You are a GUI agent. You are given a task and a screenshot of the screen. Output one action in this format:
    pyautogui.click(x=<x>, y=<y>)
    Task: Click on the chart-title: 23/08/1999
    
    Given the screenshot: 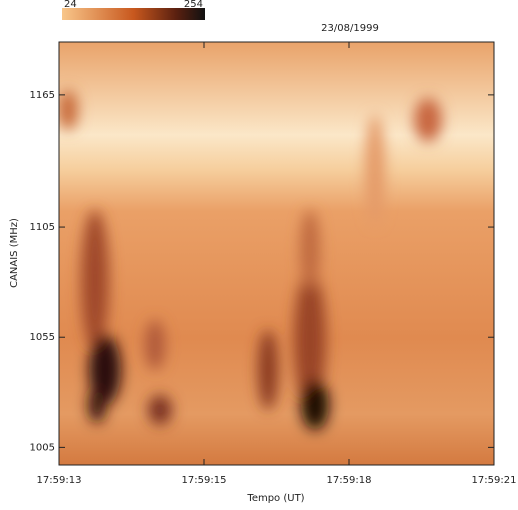 What is the action you would take?
    pyautogui.click(x=350, y=28)
    